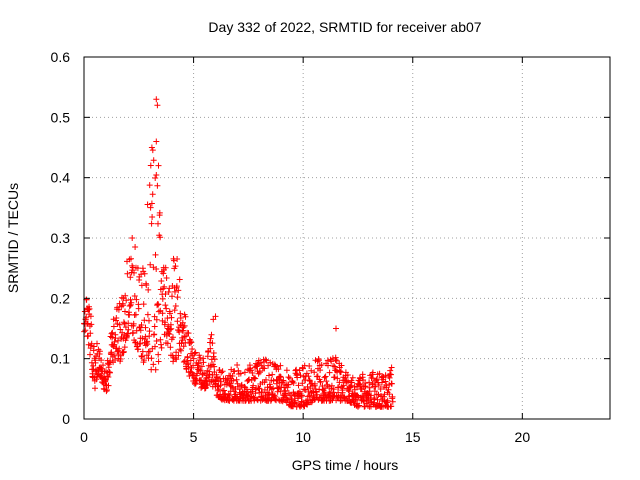 The image size is (640, 480). Describe the element at coordinates (61, 298) in the screenshot. I see `y-tick-label: 0.2` at that location.